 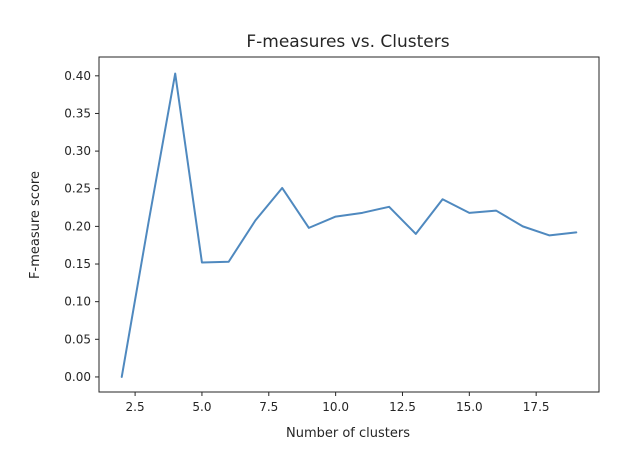 I want to click on y-tick-label: 0.05, so click(x=77, y=339).